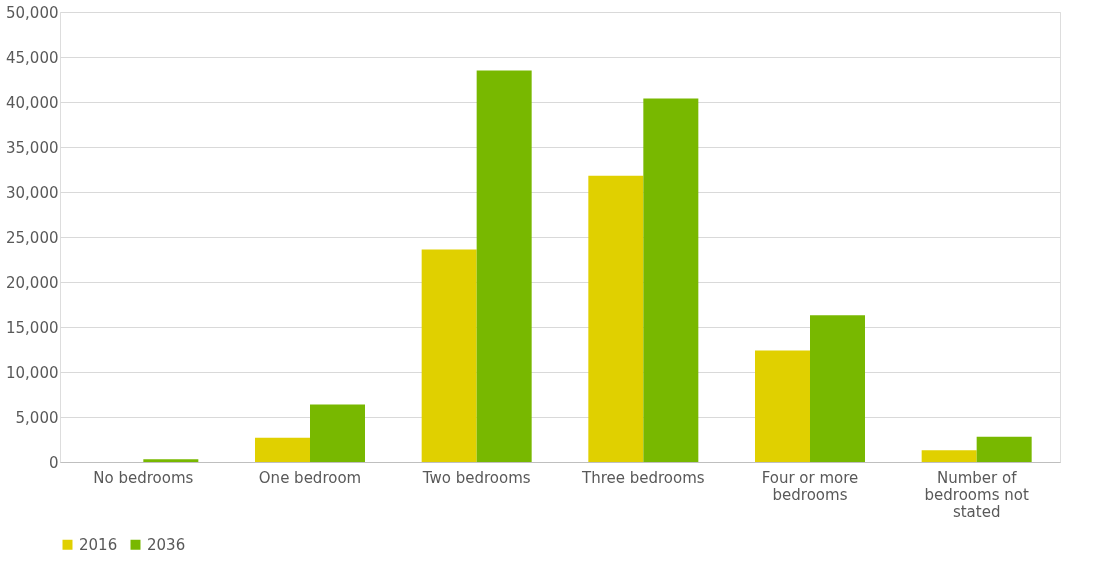  I want to click on y-tick-label: 0, so click(53, 462).